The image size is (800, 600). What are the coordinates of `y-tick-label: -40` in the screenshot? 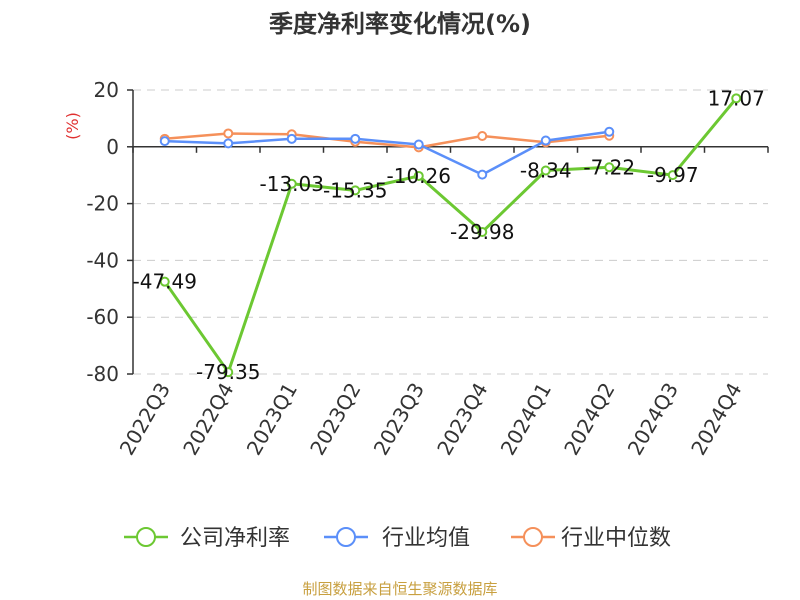 It's located at (102, 260).